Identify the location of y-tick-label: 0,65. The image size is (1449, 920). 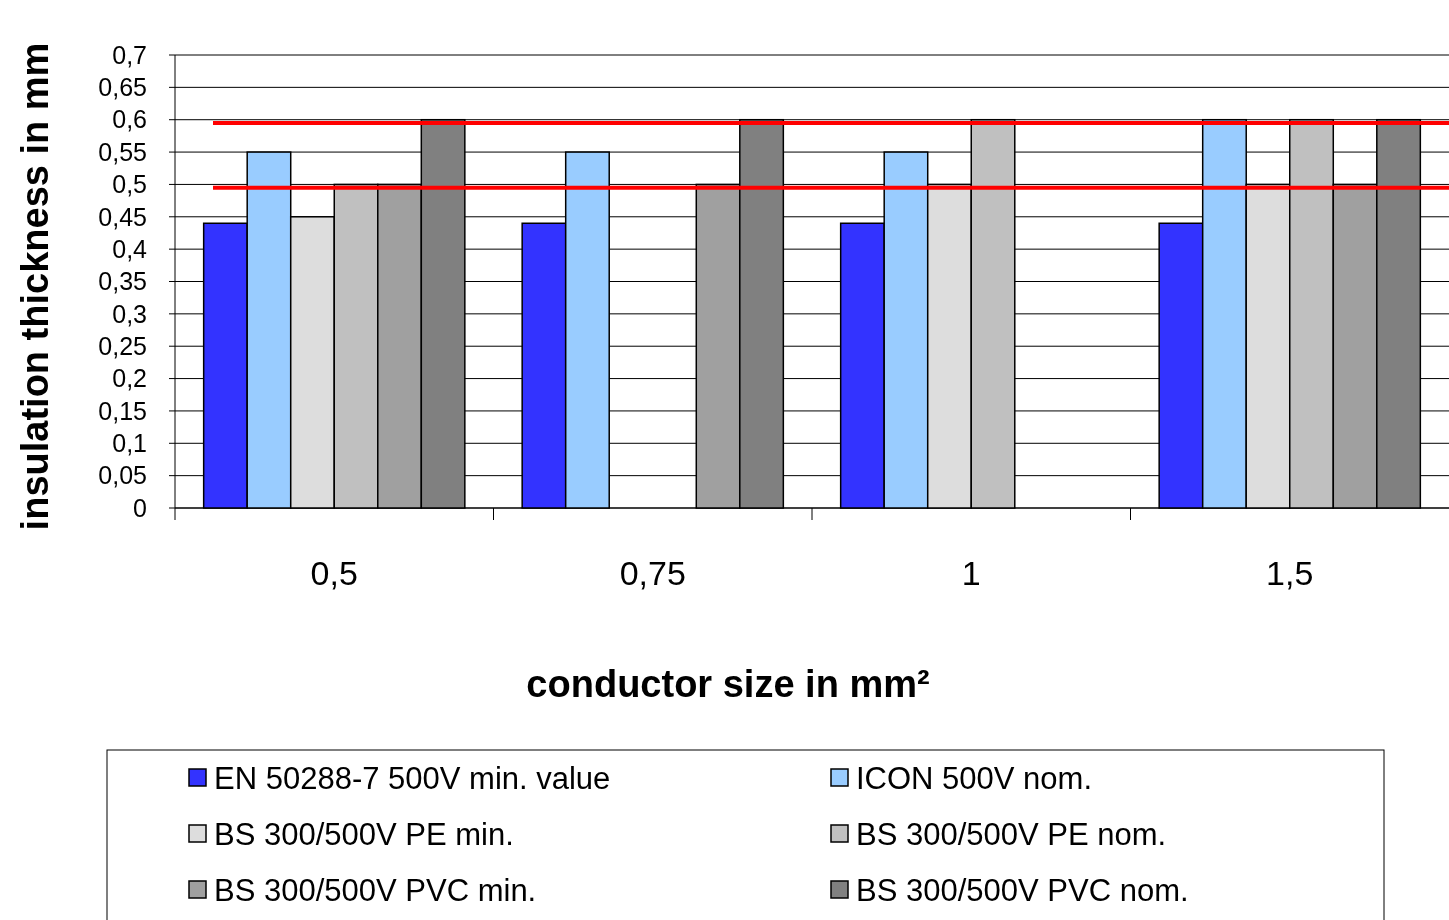
(122, 87).